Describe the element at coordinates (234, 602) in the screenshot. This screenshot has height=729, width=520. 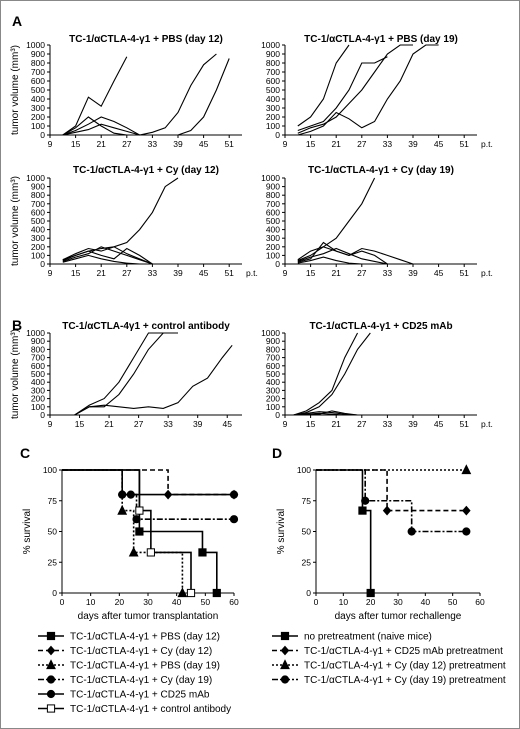
I see `x-tick-label: 60` at that location.